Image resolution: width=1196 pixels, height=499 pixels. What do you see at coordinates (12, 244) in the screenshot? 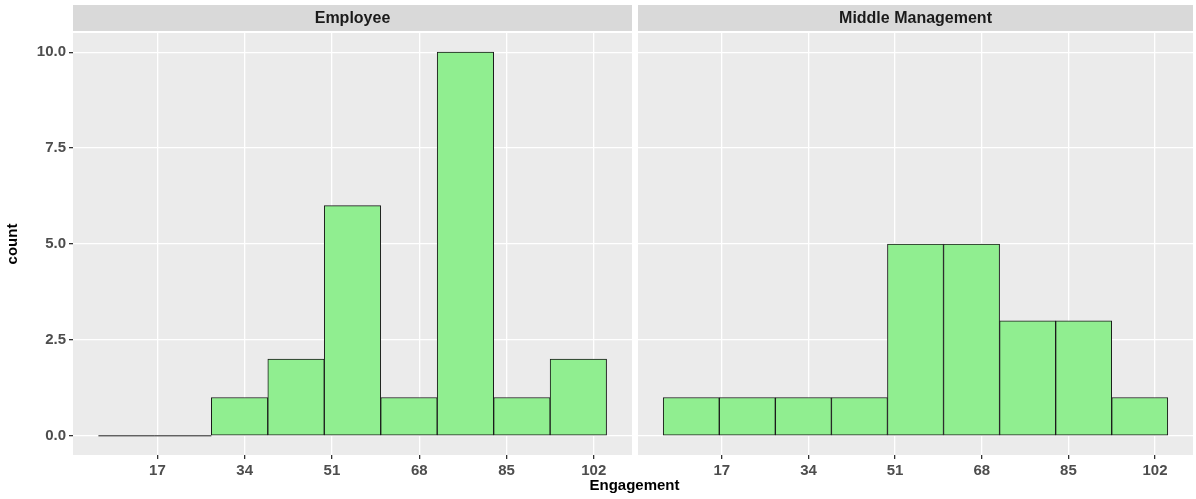
I see `y-axis-title: count` at bounding box center [12, 244].